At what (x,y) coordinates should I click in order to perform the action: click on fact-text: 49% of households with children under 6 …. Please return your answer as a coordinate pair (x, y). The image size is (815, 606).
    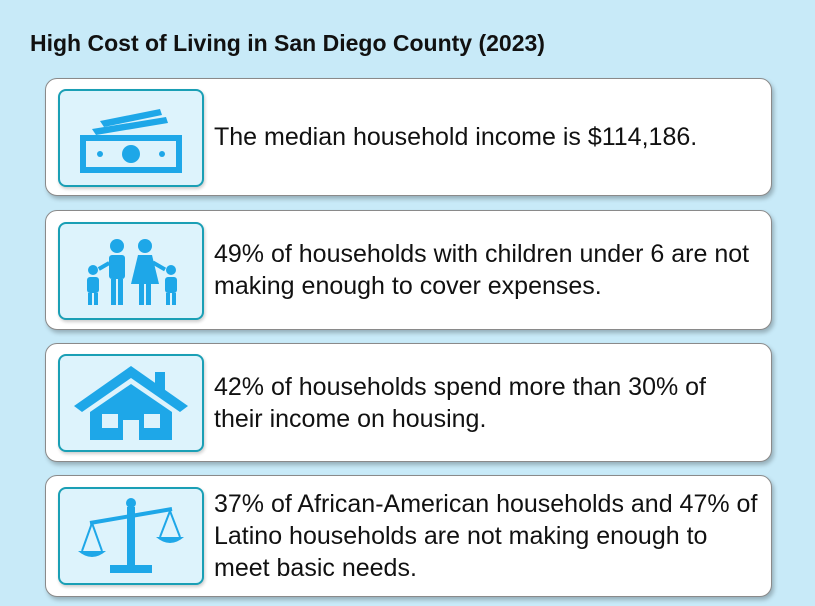
    Looking at the image, I should click on (482, 270).